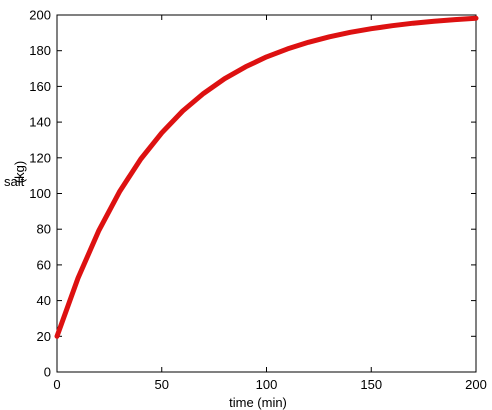 The height and width of the screenshot is (410, 492). I want to click on y-tick-label: 200, so click(40, 15).